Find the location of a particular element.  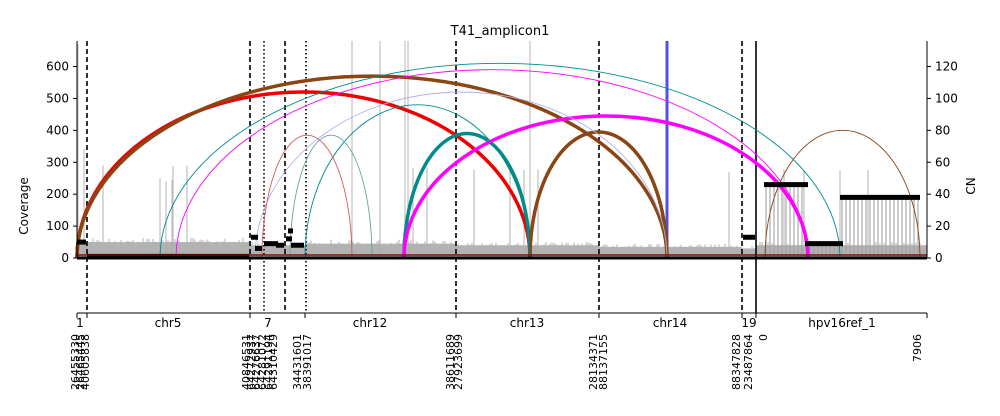

segment-label: chr13 is located at coordinates (527, 323).